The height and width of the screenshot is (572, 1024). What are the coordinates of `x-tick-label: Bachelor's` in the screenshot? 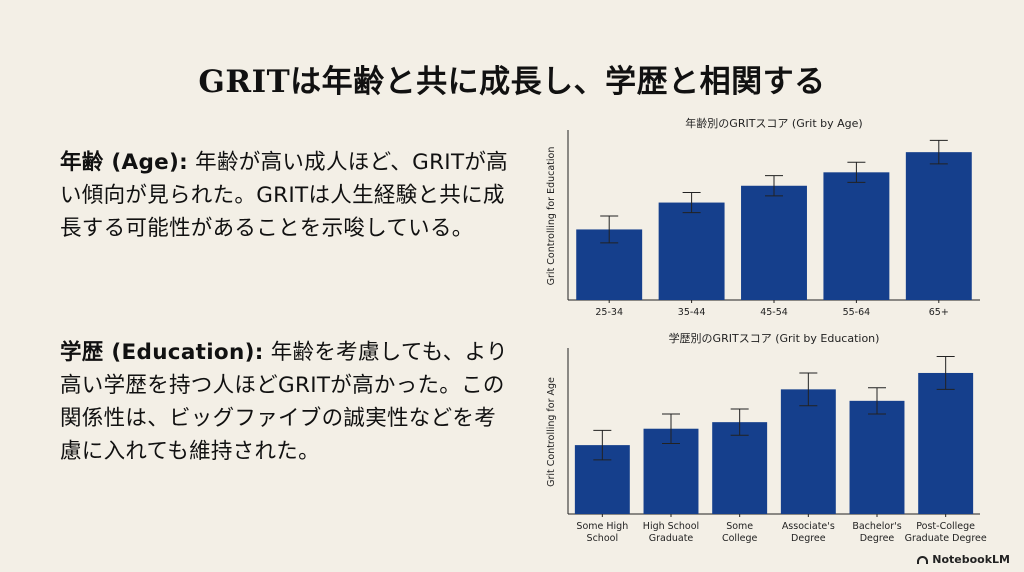 It's located at (876, 526).